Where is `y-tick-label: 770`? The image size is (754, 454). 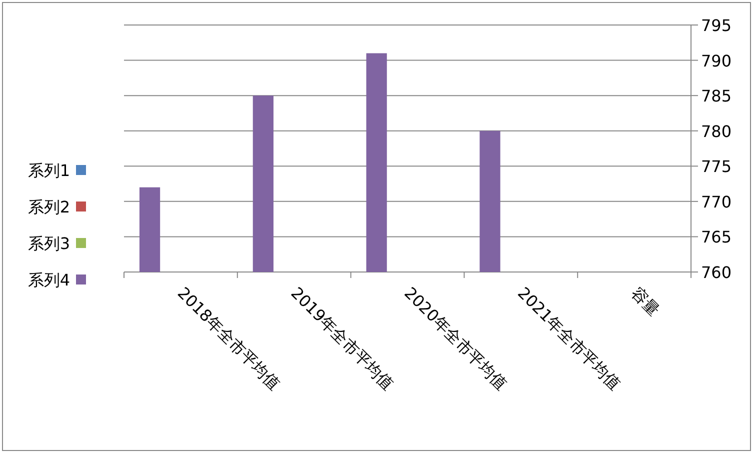 y-tick-label: 770 is located at coordinates (716, 202).